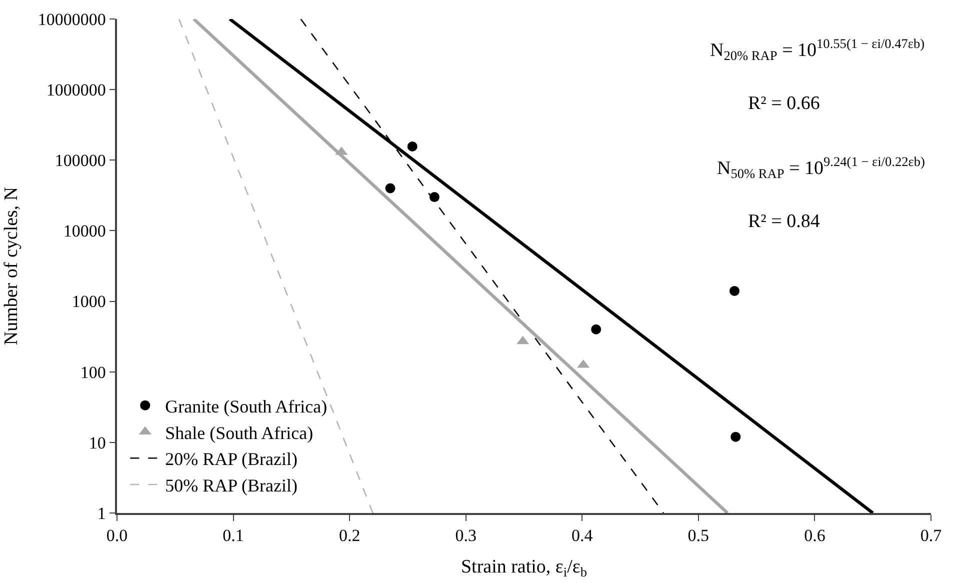  I want to click on annotation: R² = 0.84, so click(784, 221).